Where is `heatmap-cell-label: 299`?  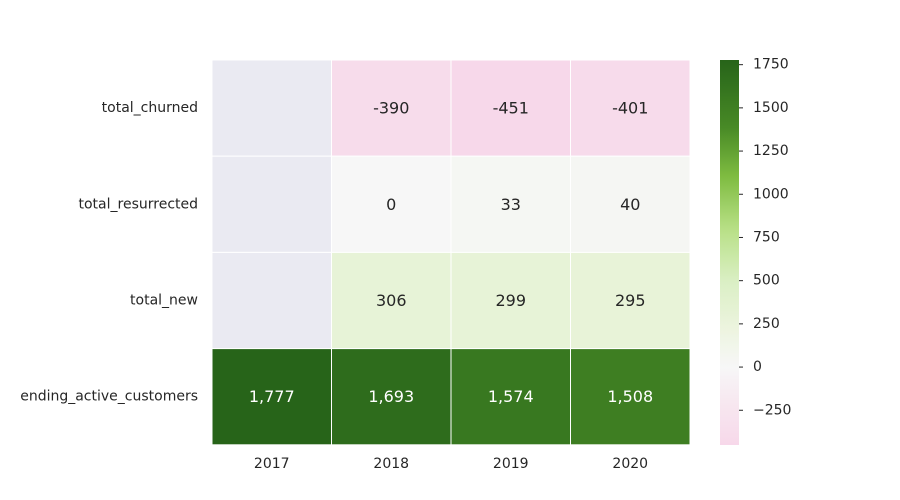
heatmap-cell-label: 299 is located at coordinates (510, 300).